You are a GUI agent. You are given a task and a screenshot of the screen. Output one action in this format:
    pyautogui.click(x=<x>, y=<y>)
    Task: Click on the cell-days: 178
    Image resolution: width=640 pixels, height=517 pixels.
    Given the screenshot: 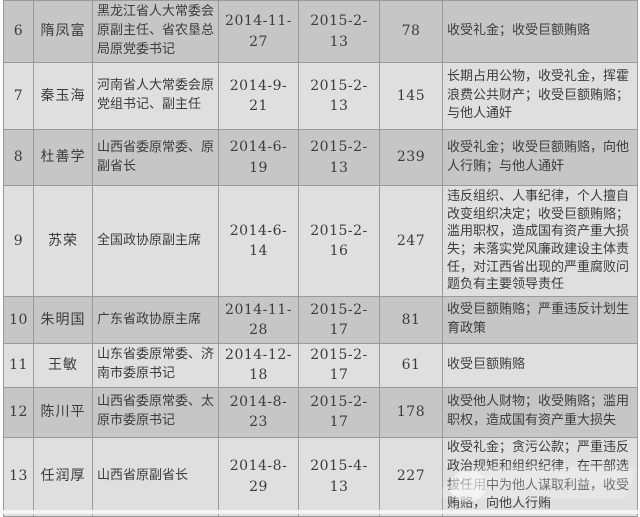 What is the action you would take?
    pyautogui.click(x=411, y=412)
    